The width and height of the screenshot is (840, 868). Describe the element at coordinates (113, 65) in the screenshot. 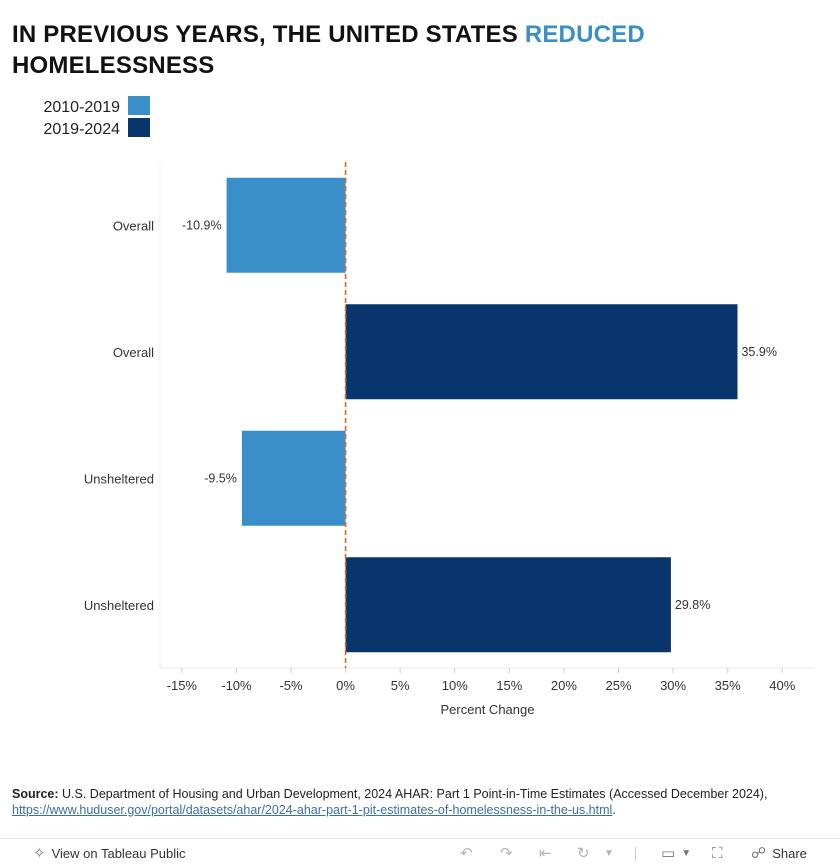

I see `title-part2: HOMELESSNESS` at that location.